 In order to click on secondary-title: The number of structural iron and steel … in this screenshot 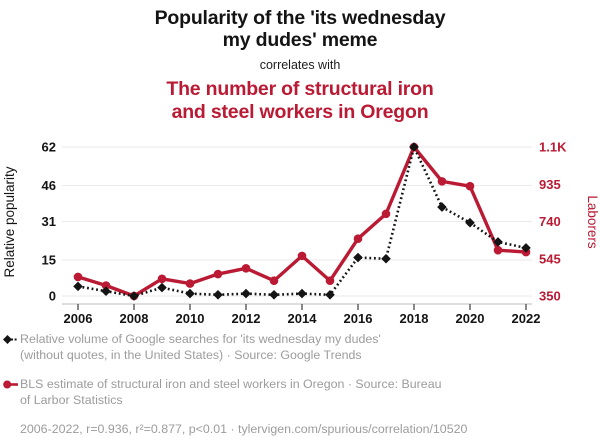, I will do `click(300, 100)`.